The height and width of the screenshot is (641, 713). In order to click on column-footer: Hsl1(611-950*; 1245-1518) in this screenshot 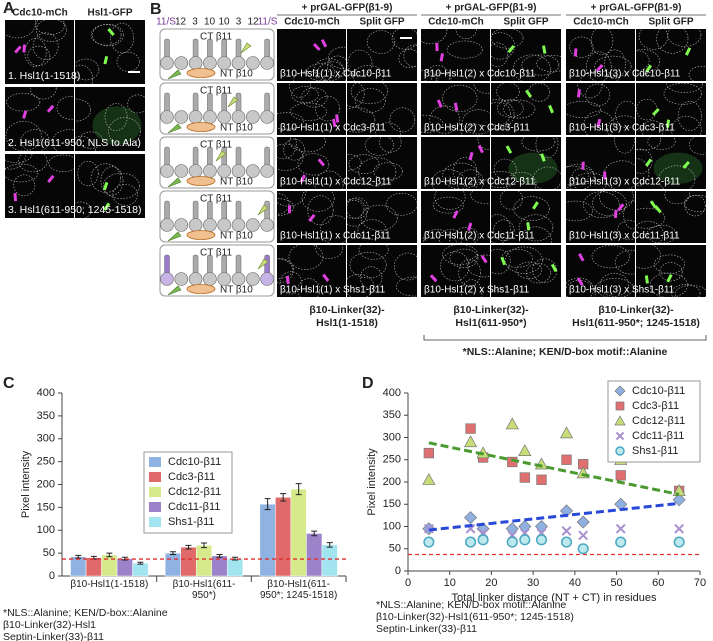, I will do `click(636, 323)`.